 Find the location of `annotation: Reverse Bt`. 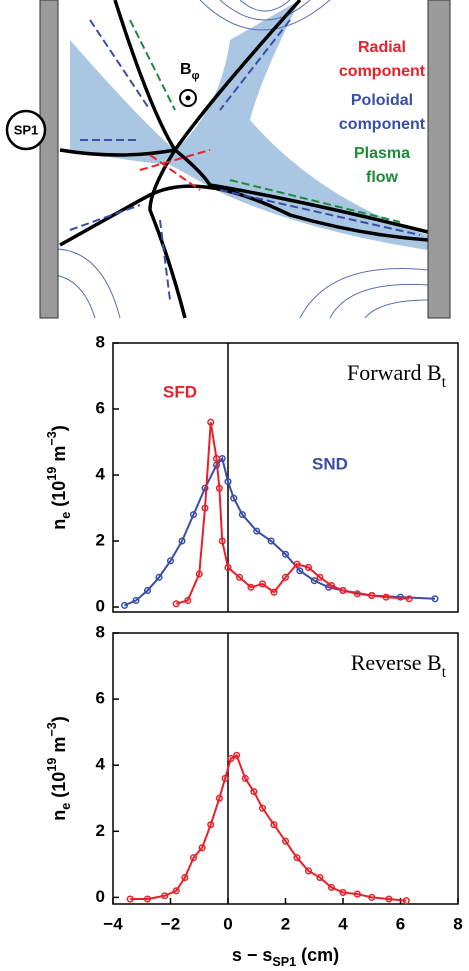

annotation: Reverse Bt is located at coordinates (399, 665).